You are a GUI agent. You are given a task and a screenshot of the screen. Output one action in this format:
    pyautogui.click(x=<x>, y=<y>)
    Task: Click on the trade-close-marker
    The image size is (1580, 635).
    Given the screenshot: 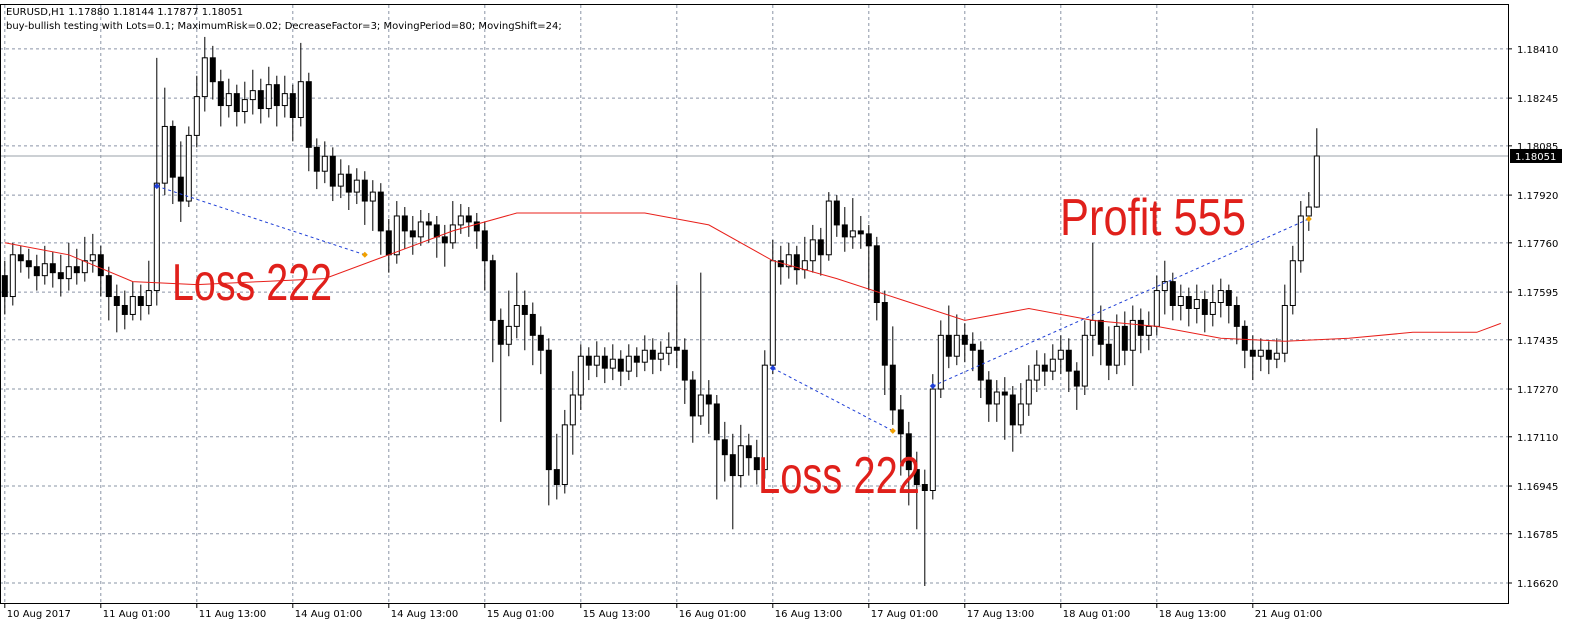 What is the action you would take?
    pyautogui.click(x=892, y=430)
    